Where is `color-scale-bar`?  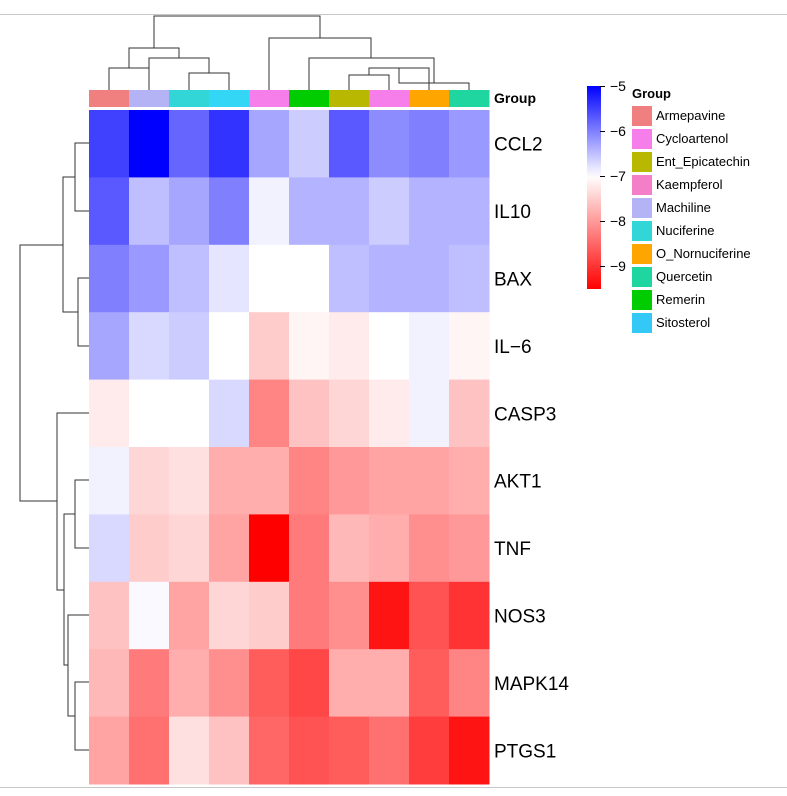
color-scale-bar is located at coordinates (594, 187).